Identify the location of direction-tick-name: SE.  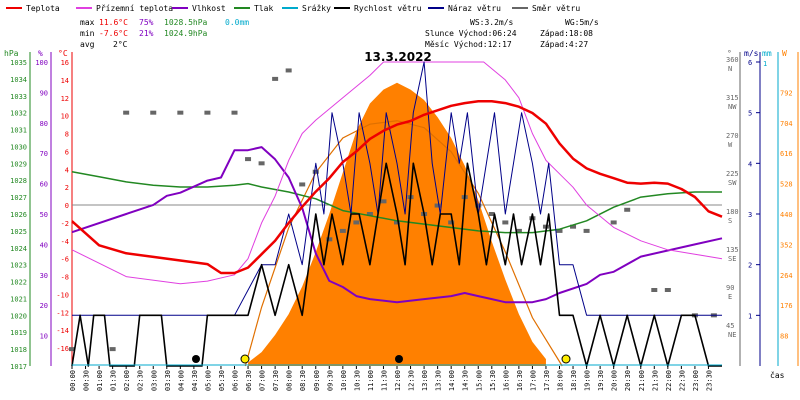
(732, 259).